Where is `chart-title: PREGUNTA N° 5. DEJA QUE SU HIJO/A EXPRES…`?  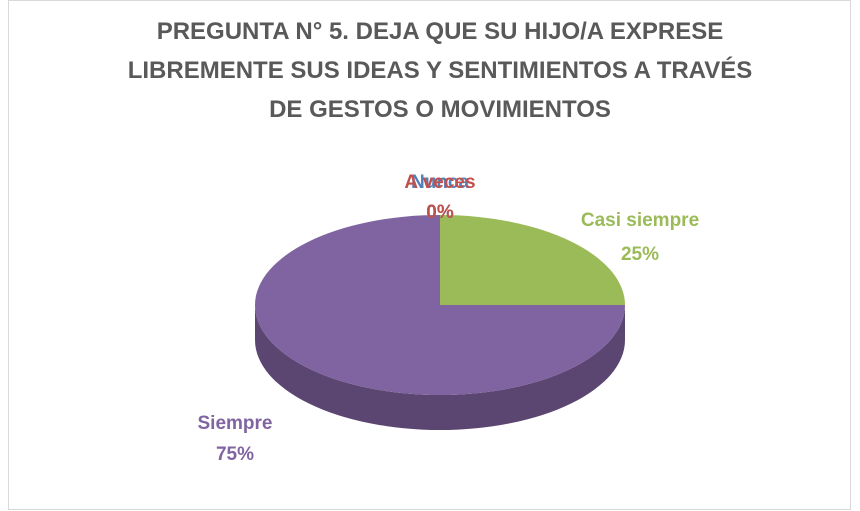
chart-title: PREGUNTA N° 5. DEJA QUE SU HIJO/A EXPRES… is located at coordinates (440, 70).